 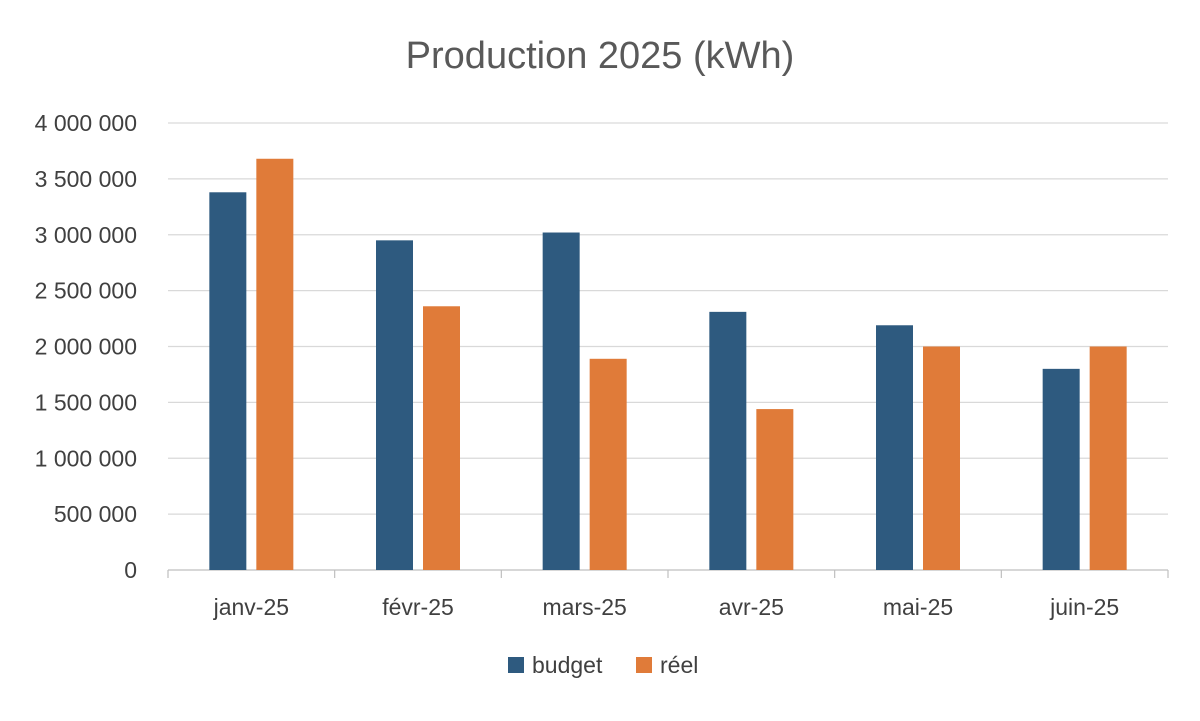 I want to click on x-tick-label: févr-25, so click(x=418, y=607).